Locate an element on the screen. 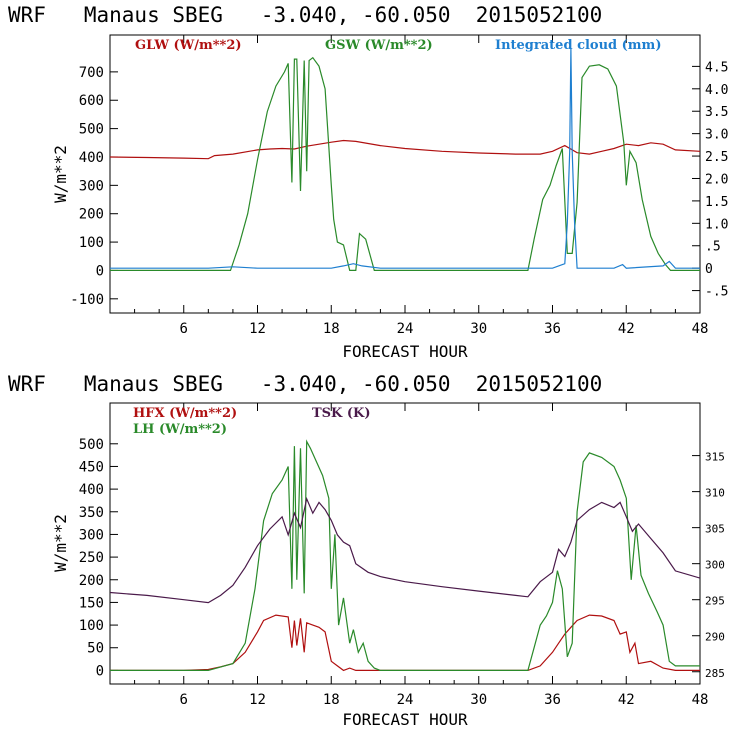 The width and height of the screenshot is (740, 740). y2-tick-label: 310 is located at coordinates (715, 493).